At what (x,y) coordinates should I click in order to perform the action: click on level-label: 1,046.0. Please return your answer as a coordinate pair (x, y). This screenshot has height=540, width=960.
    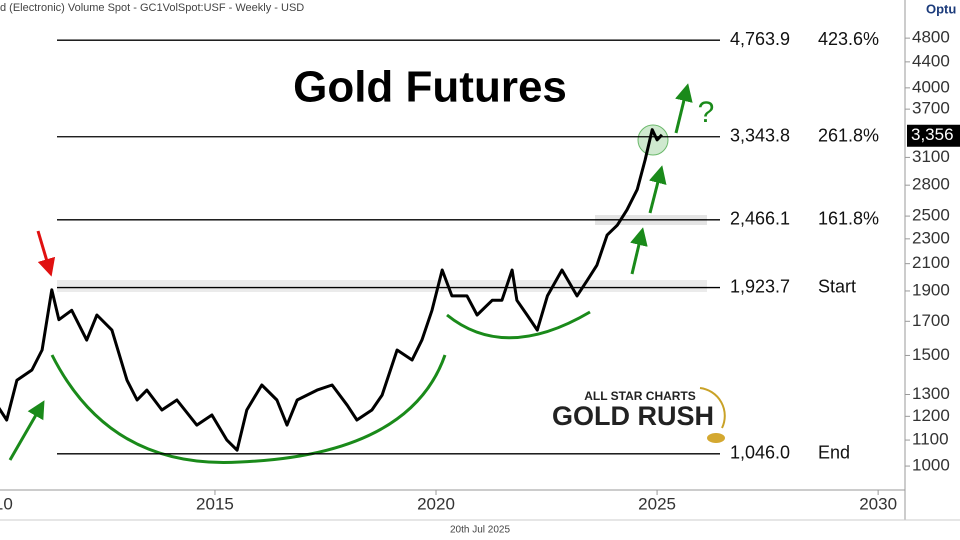
    Looking at the image, I should click on (760, 453).